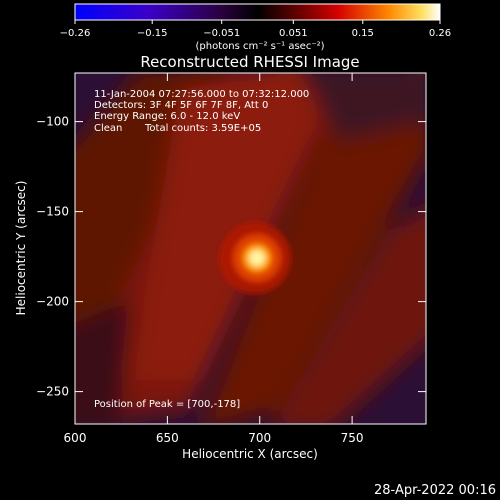 The image size is (500, 500). What do you see at coordinates (152, 33) in the screenshot?
I see `colorbar-tick-label: −0.15` at bounding box center [152, 33].